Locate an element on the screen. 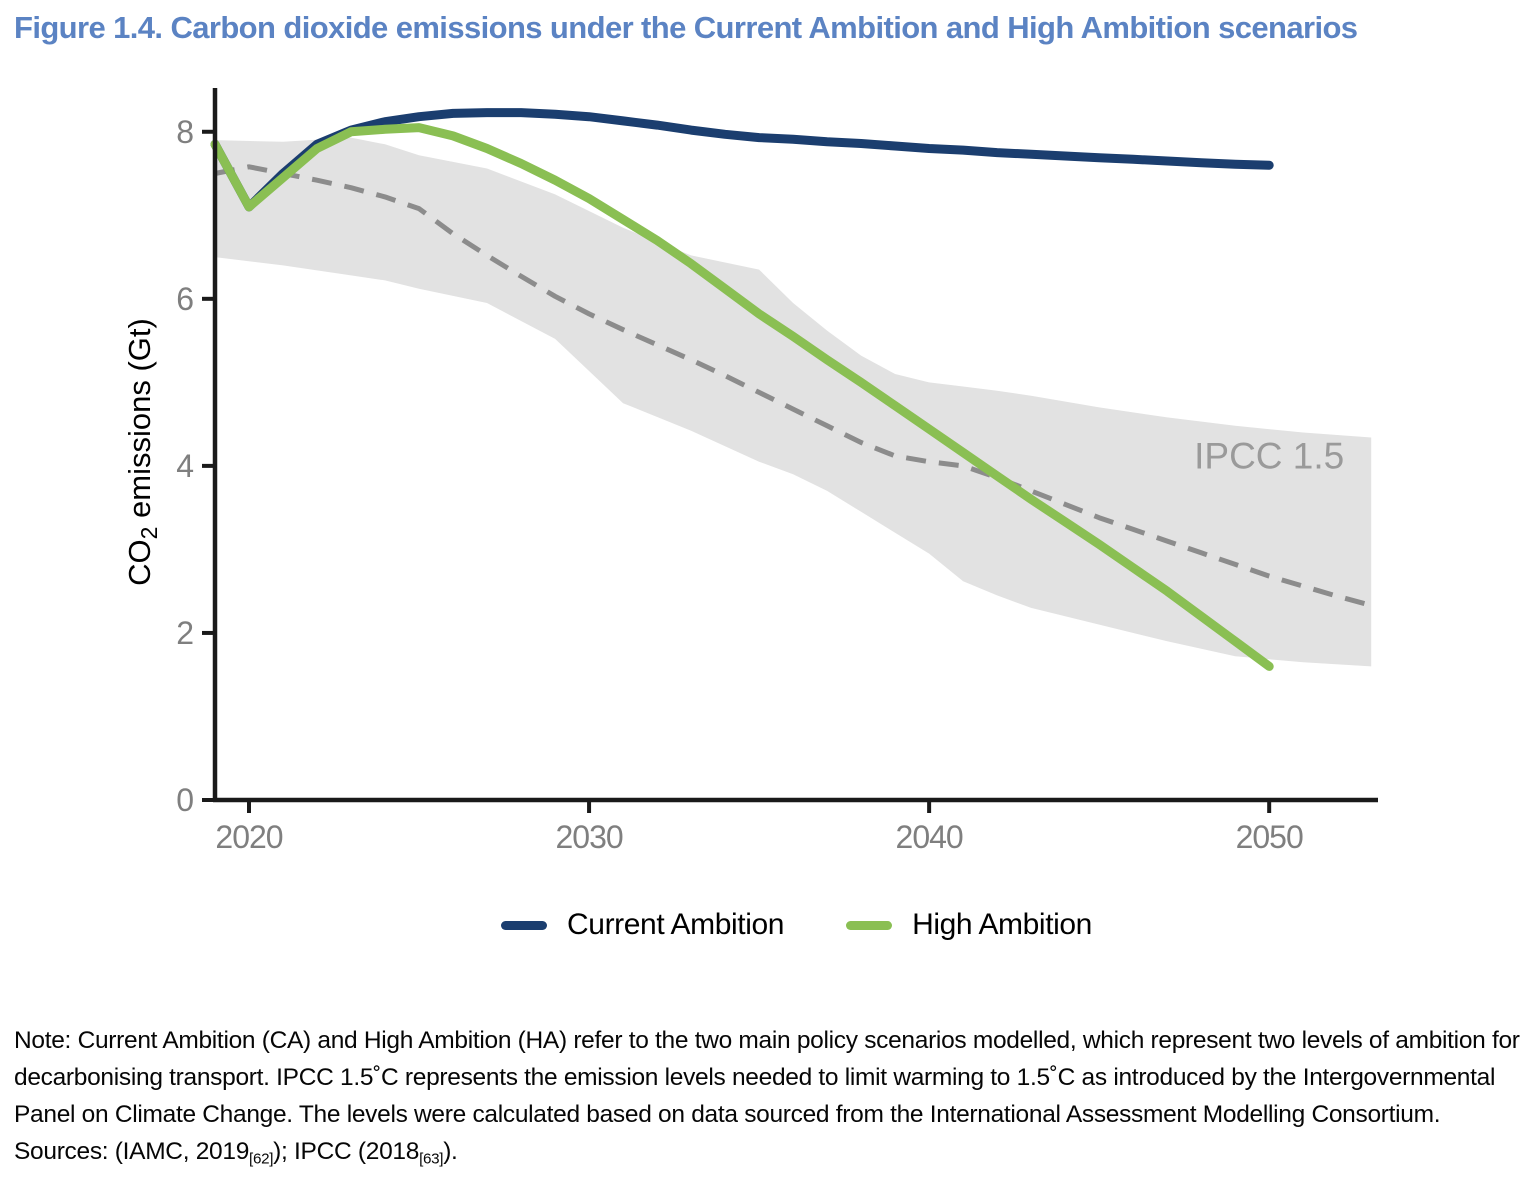  chart-legend: Current Ambition High Ambition is located at coordinates (796, 925).